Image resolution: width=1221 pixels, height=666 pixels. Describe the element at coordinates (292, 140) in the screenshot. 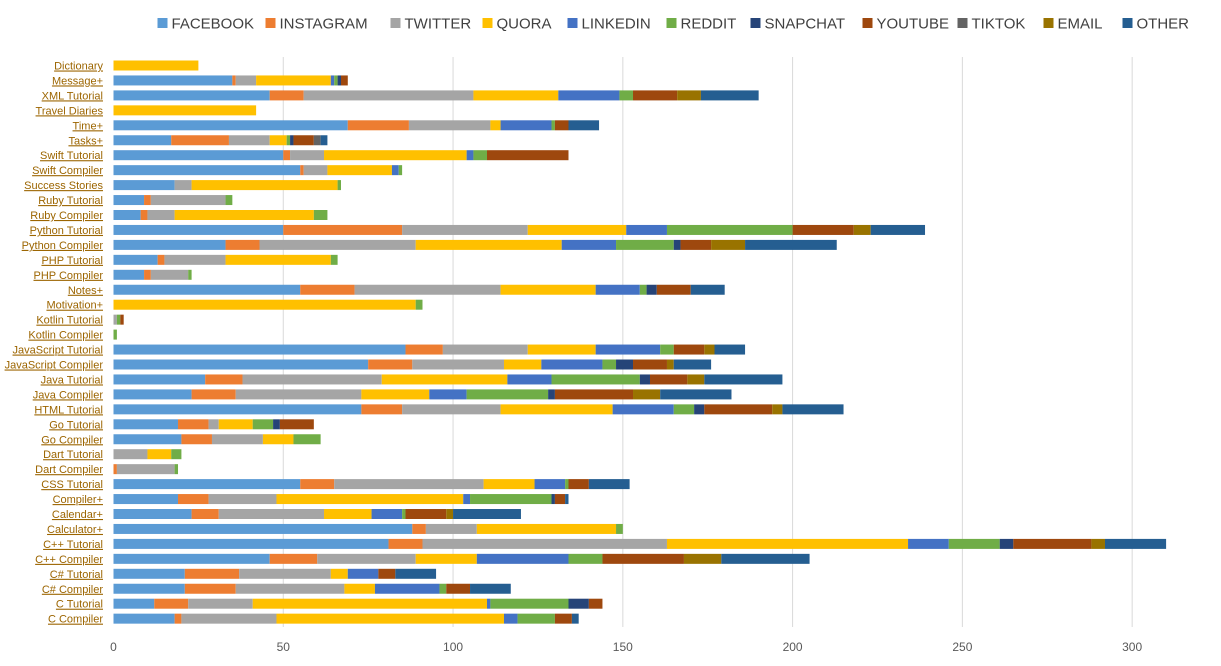

I see `bar-tasks-snapchat` at that location.